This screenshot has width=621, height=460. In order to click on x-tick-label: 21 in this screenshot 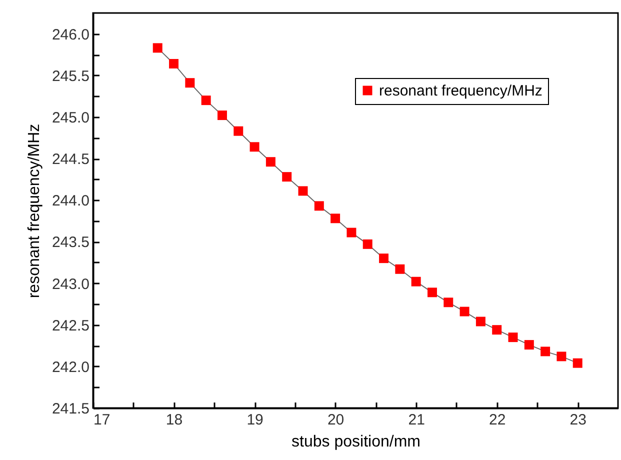, I will do `click(416, 420)`.